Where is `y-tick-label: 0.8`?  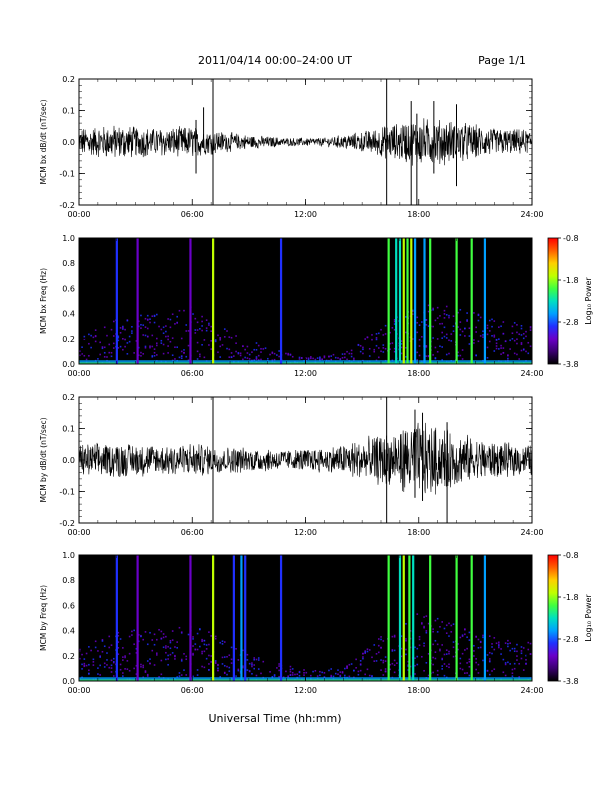 y-tick-label: 0.8 is located at coordinates (68, 263).